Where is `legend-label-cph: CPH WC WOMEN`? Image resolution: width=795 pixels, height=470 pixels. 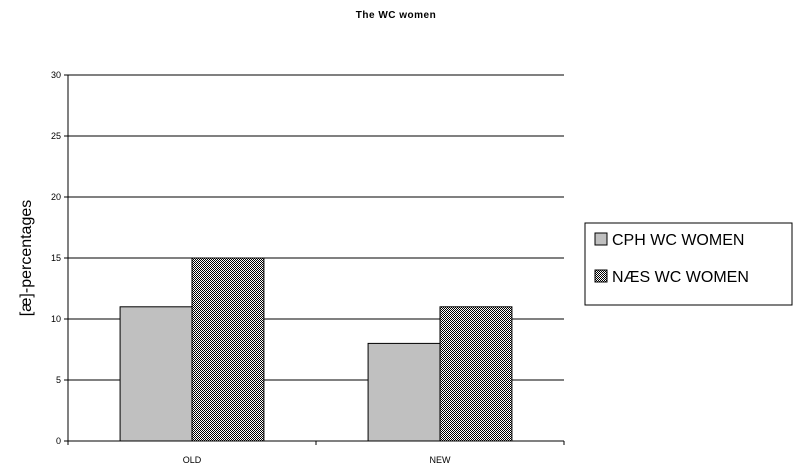 legend-label-cph: CPH WC WOMEN is located at coordinates (678, 240).